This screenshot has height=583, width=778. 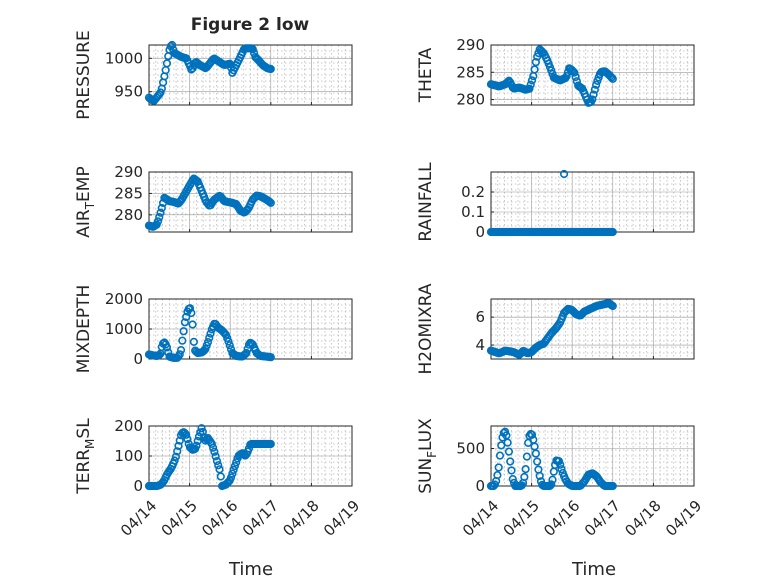 What do you see at coordinates (470, 100) in the screenshot?
I see `y-tick-label: 280` at bounding box center [470, 100].